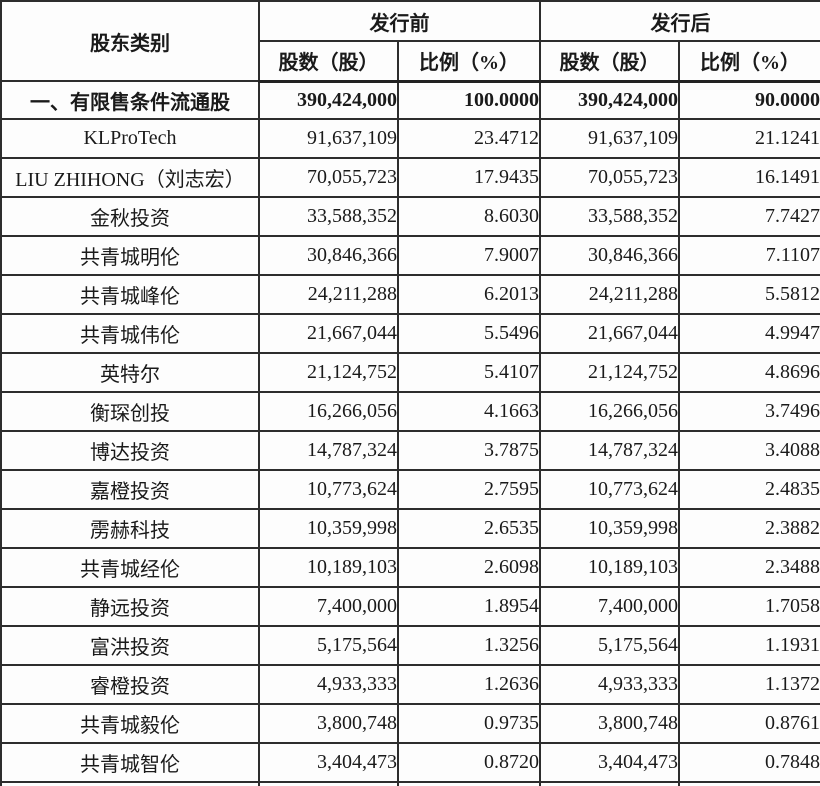 The width and height of the screenshot is (820, 786). I want to click on shareholder-name-cell: KLProTech, so click(130, 138).